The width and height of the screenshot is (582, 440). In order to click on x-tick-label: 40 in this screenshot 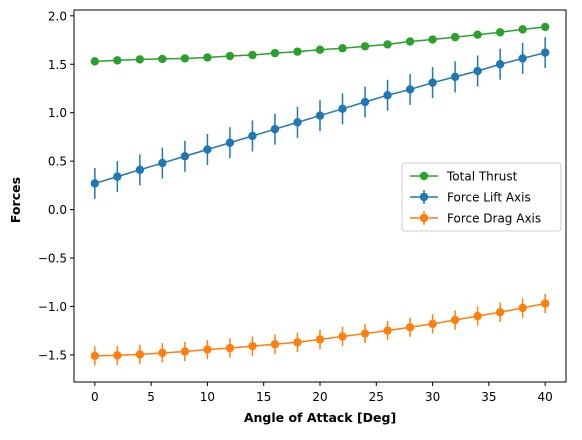, I will do `click(545, 397)`.